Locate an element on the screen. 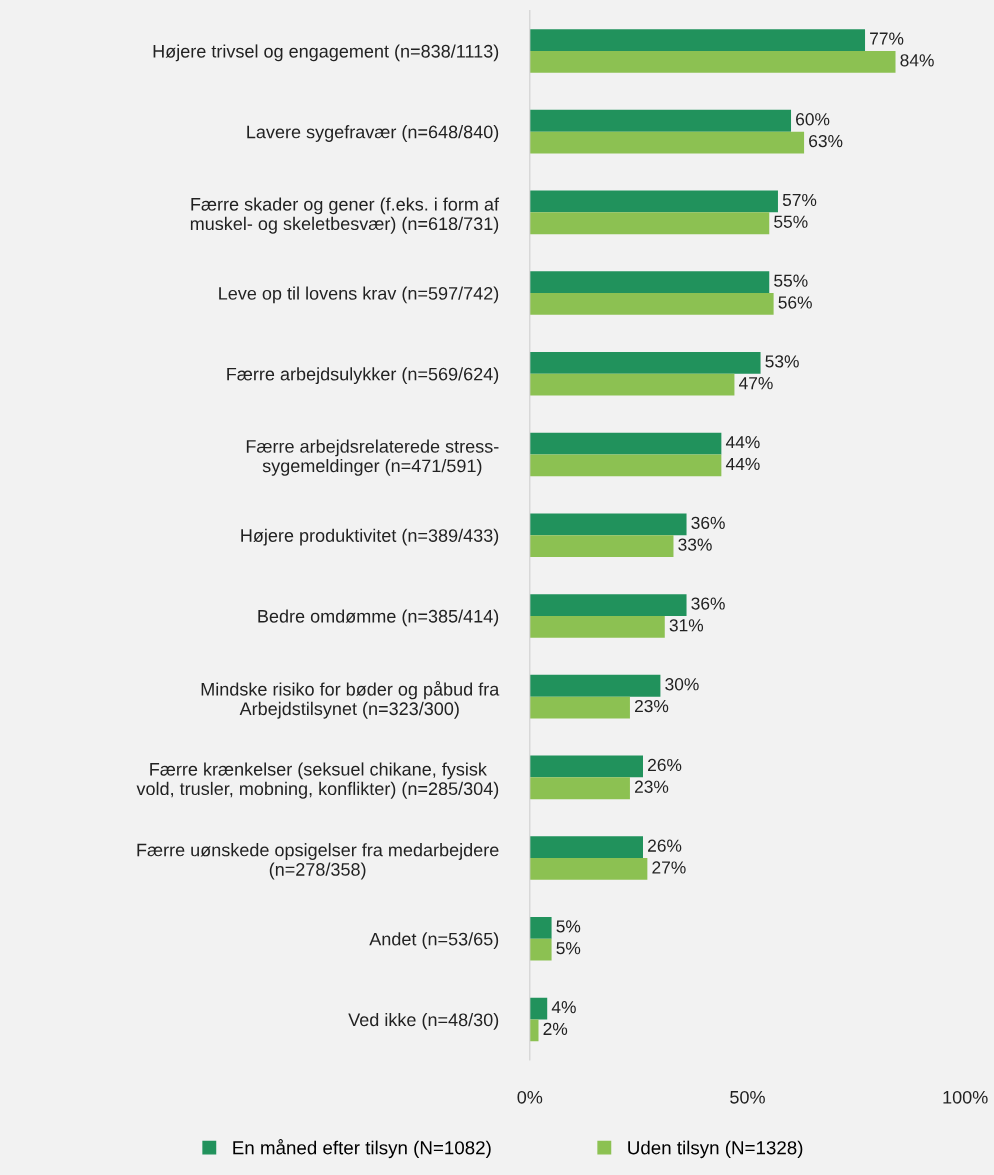  legend-label: En måned efter tilsyn (N=1082) is located at coordinates (362, 1149).